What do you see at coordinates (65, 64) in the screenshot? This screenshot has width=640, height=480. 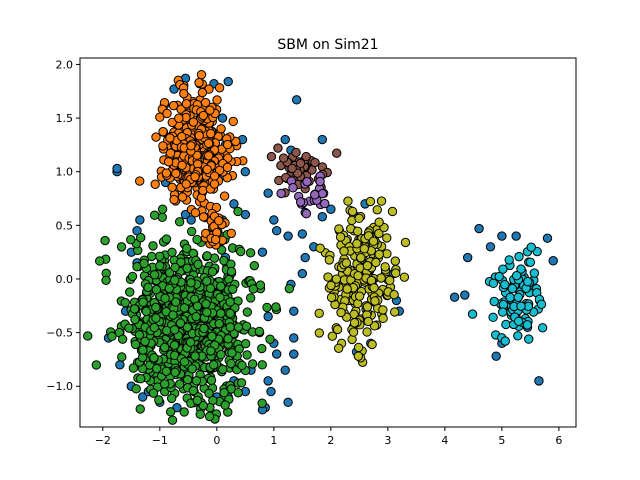 I see `y-tick-label: 2.0` at bounding box center [65, 64].